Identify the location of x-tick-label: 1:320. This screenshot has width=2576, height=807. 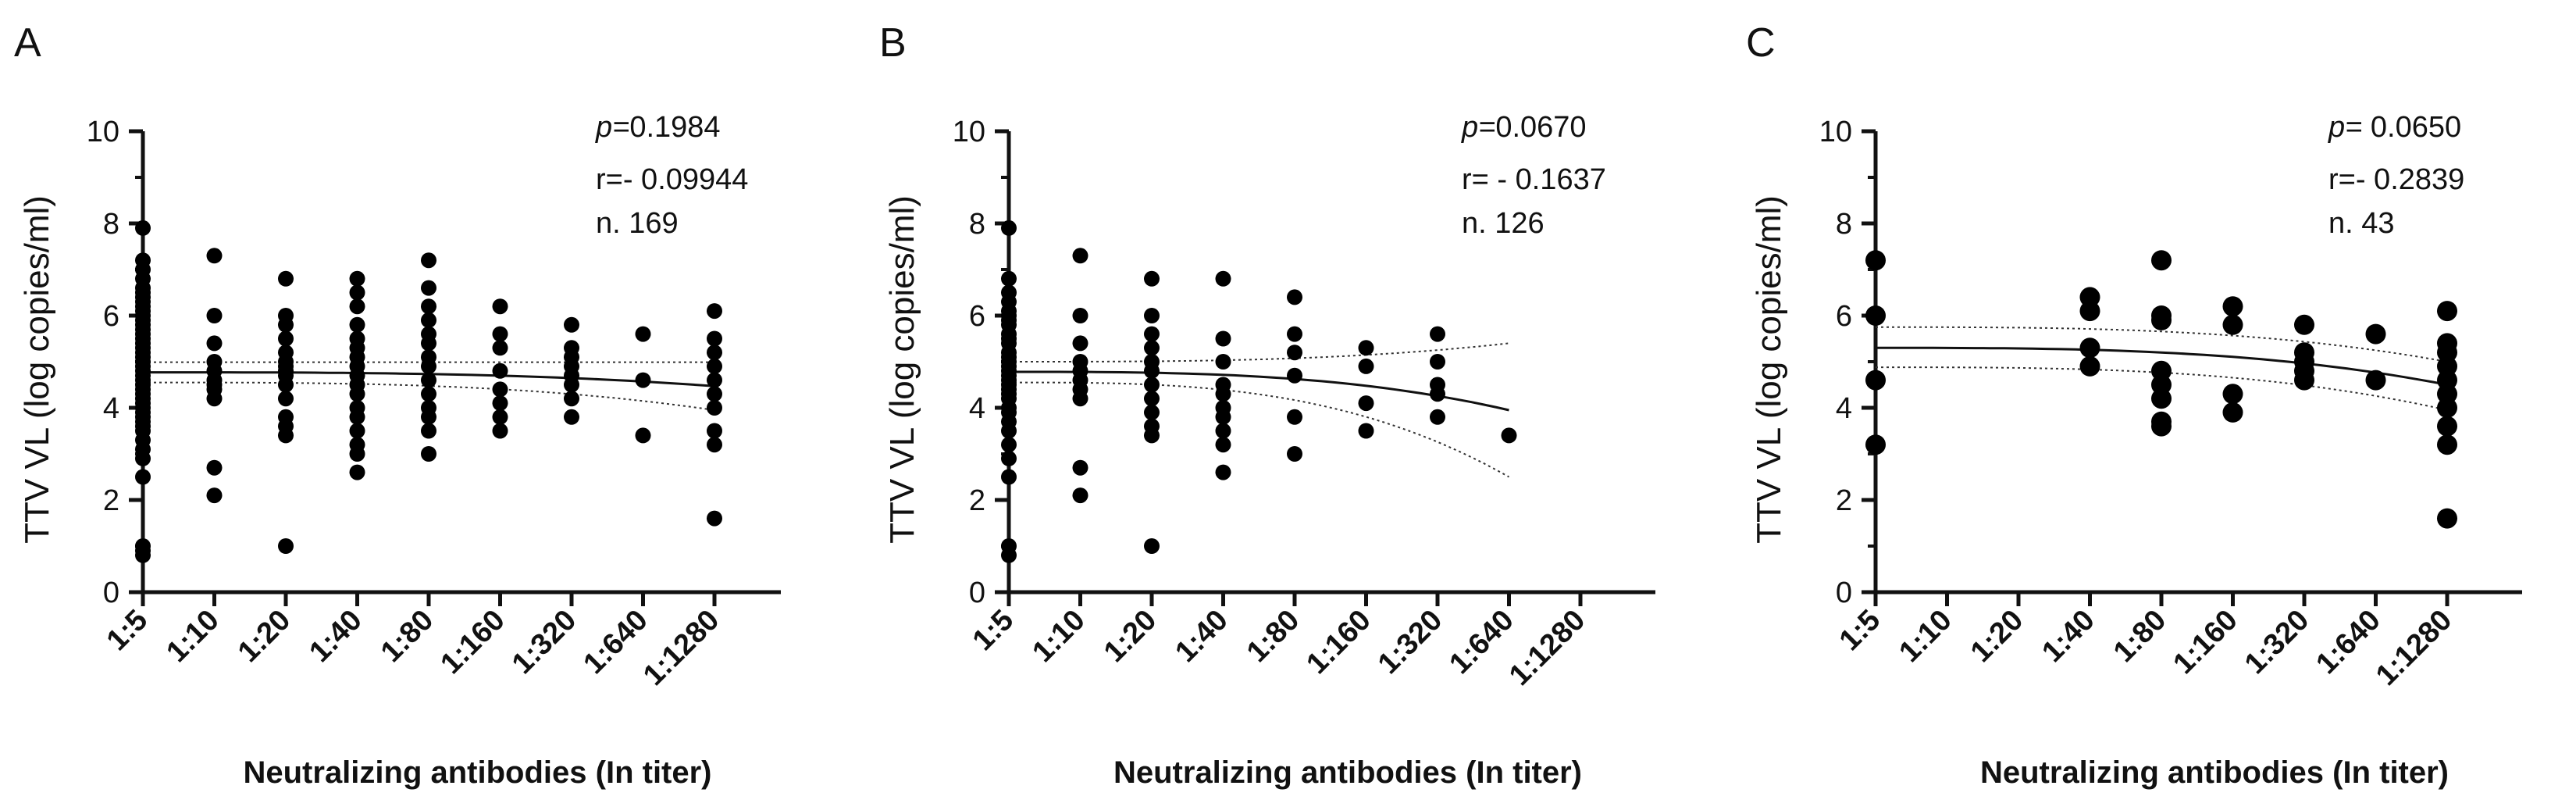
(544, 642).